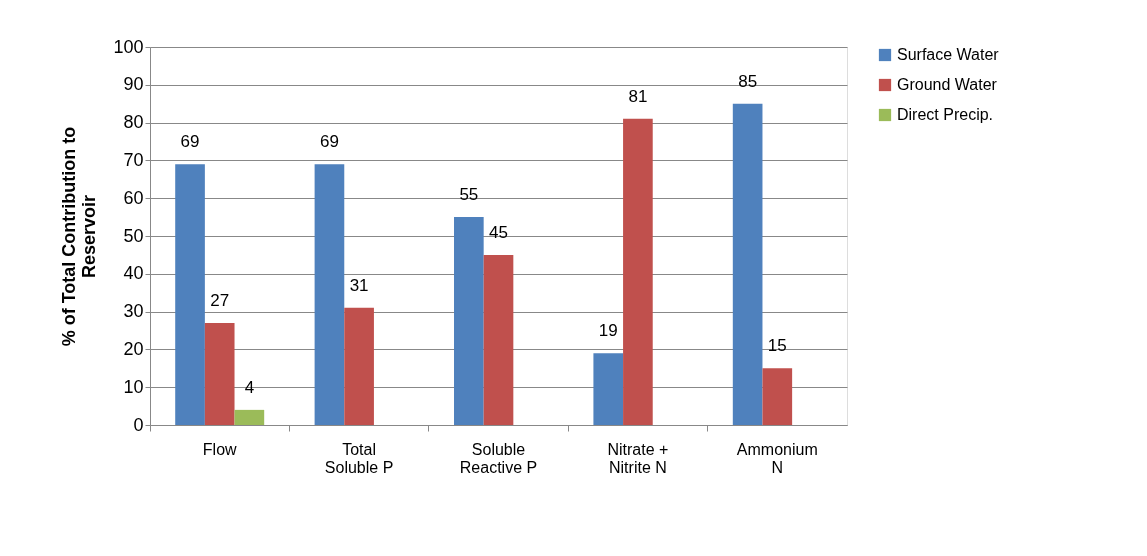  Describe the element at coordinates (220, 300) in the screenshot. I see `data-label: 27` at that location.